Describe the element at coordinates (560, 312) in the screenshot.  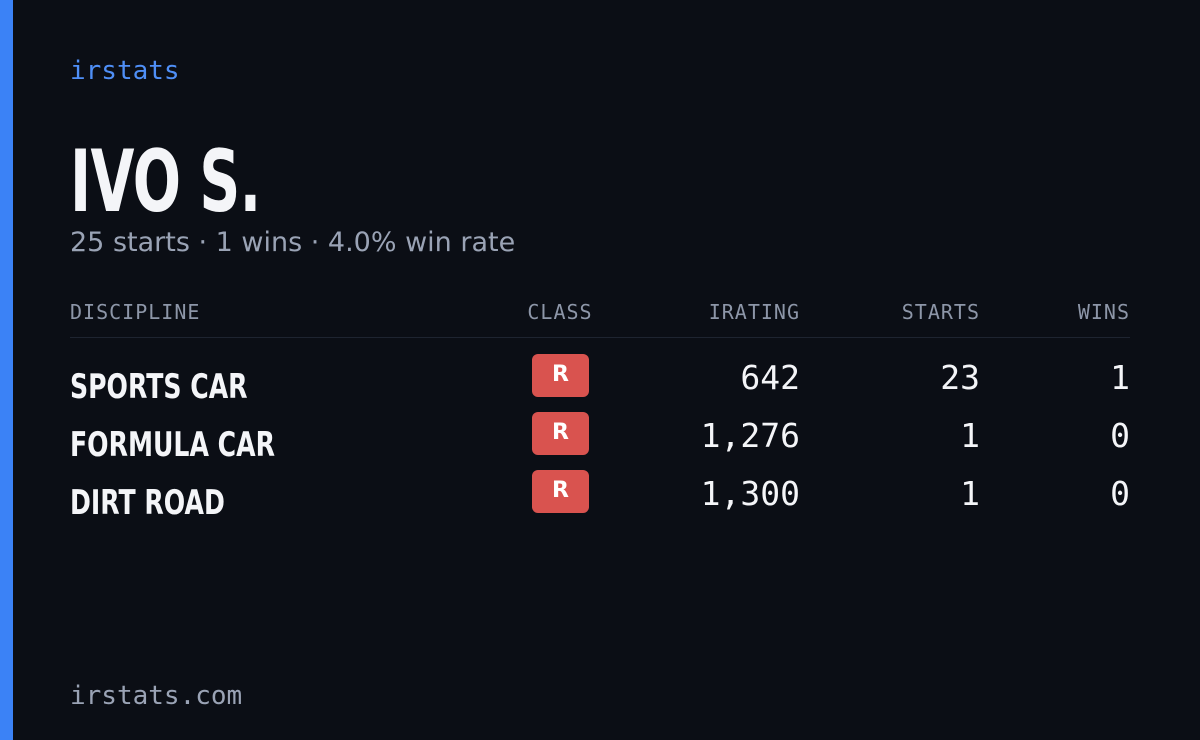
I see `column-header: CLASS` at that location.